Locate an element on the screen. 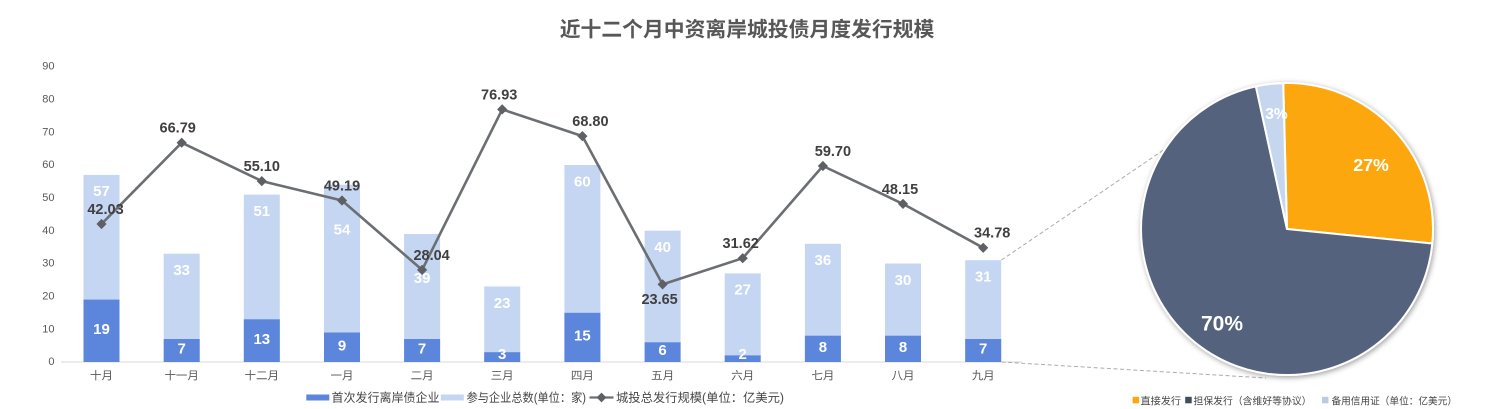  svg-text: 20 is located at coordinates (48, 297).